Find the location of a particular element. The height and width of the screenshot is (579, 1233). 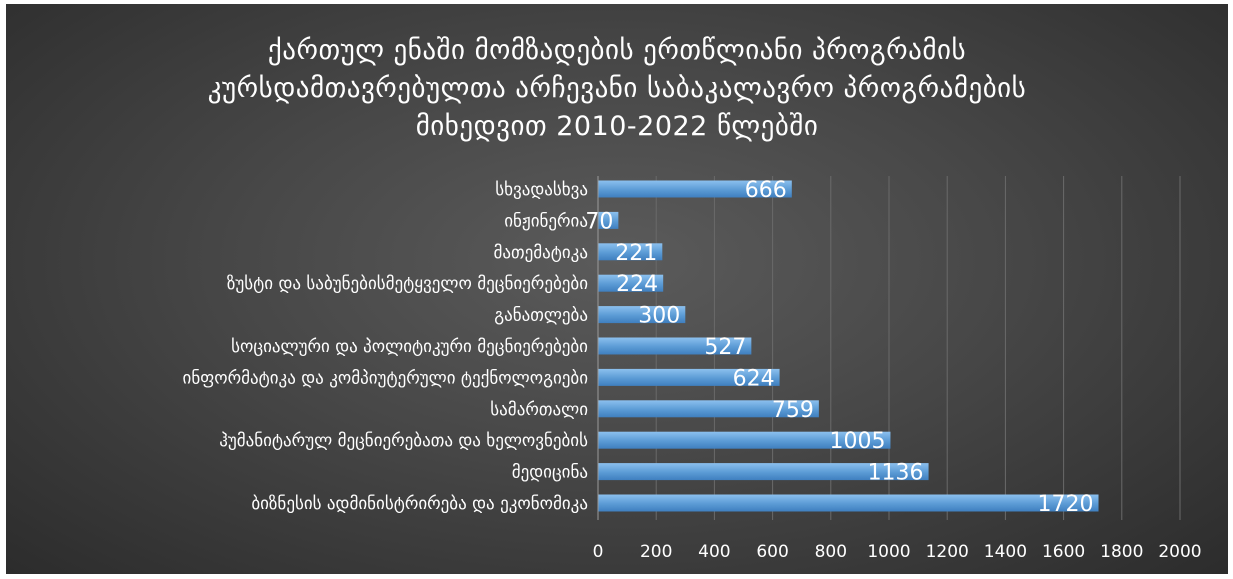

x-tick-label: 200 is located at coordinates (656, 552).